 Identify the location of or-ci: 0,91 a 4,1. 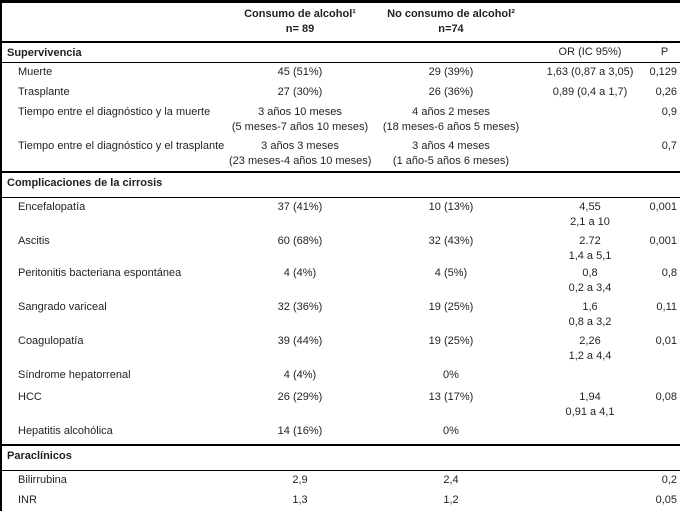
(590, 412).